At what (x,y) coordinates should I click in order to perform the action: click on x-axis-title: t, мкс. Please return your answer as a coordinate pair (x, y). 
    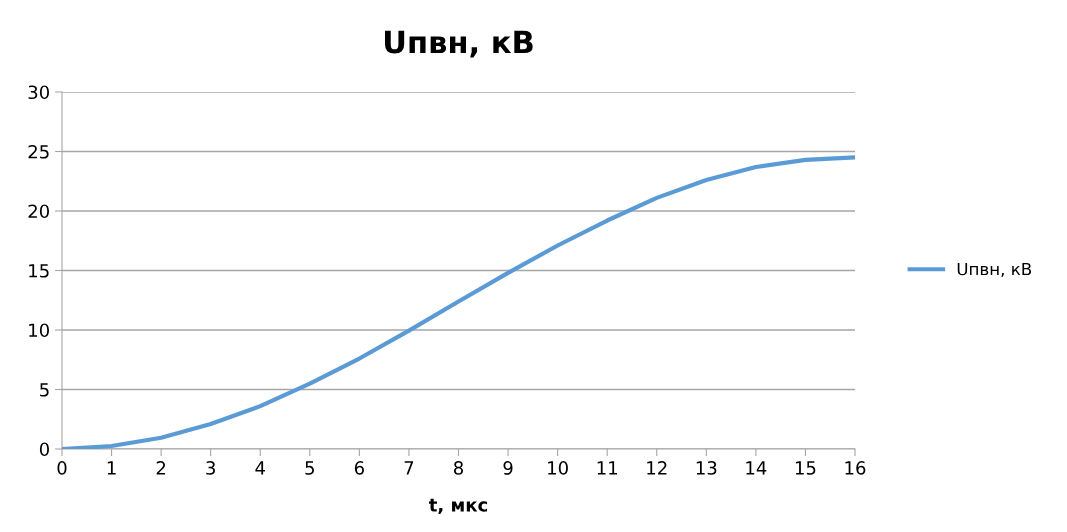
    Looking at the image, I should click on (458, 506).